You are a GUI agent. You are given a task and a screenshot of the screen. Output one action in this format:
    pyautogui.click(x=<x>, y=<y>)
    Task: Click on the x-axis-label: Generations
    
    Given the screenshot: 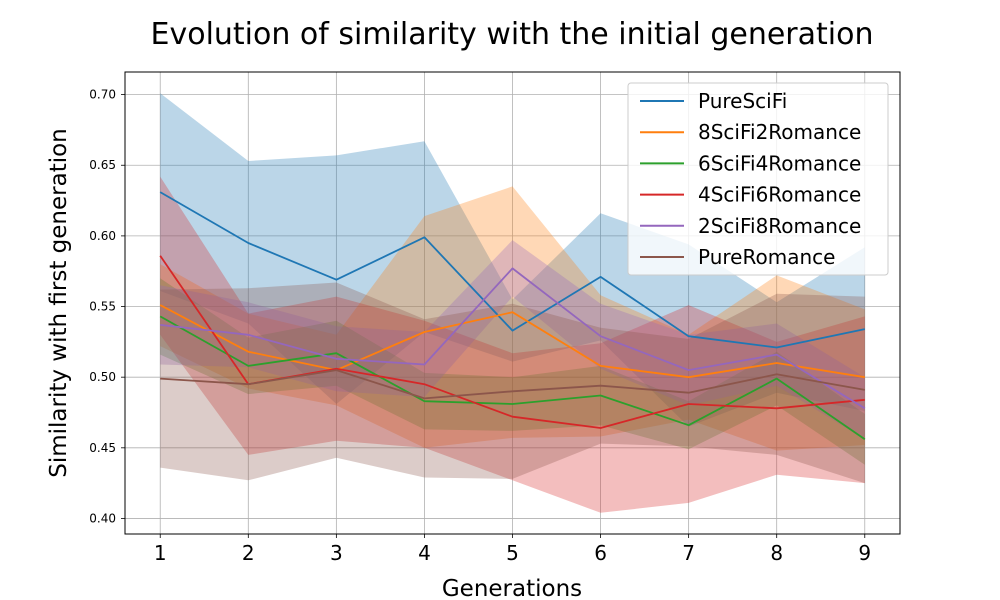 What is the action you would take?
    pyautogui.click(x=512, y=588)
    